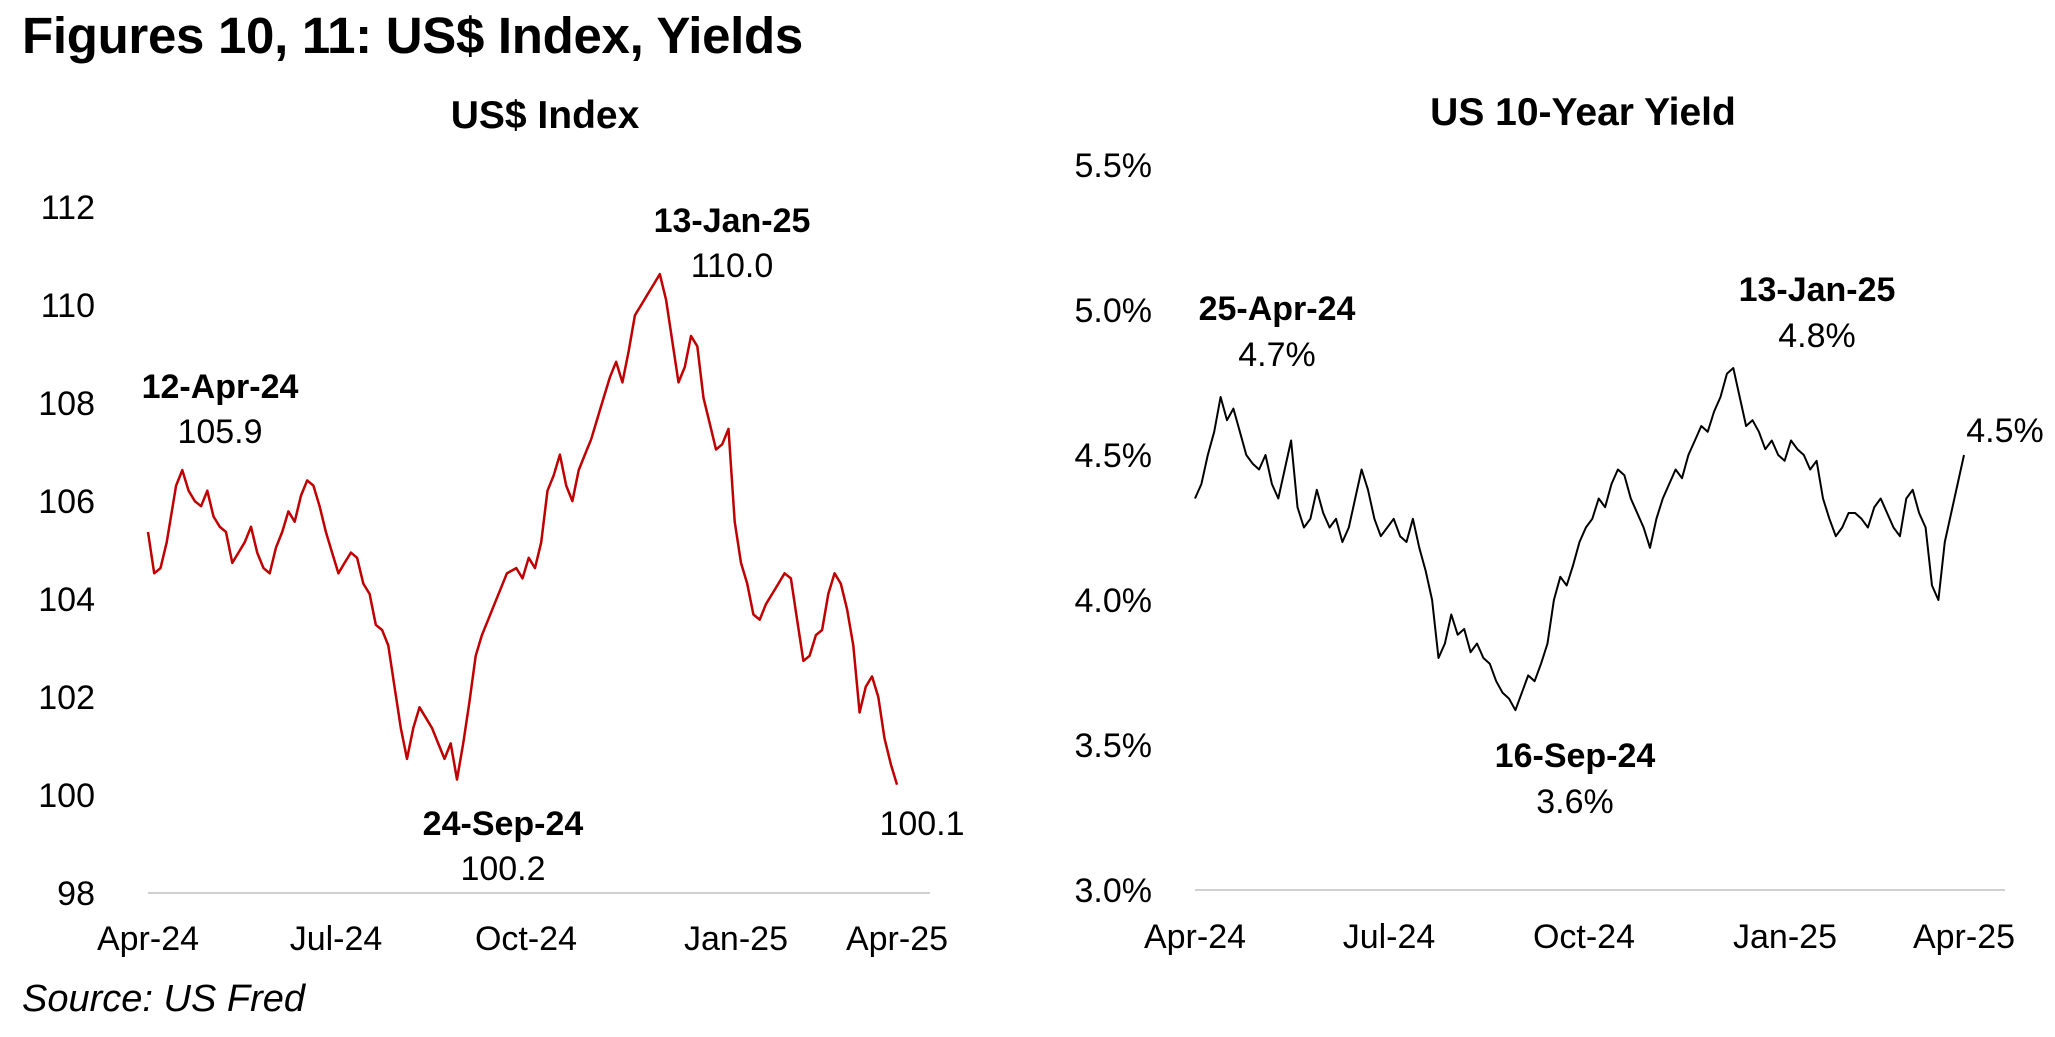 This screenshot has width=2055, height=1037. What do you see at coordinates (1785, 937) in the screenshot?
I see `us10y-yield-xtick: Jan-25` at bounding box center [1785, 937].